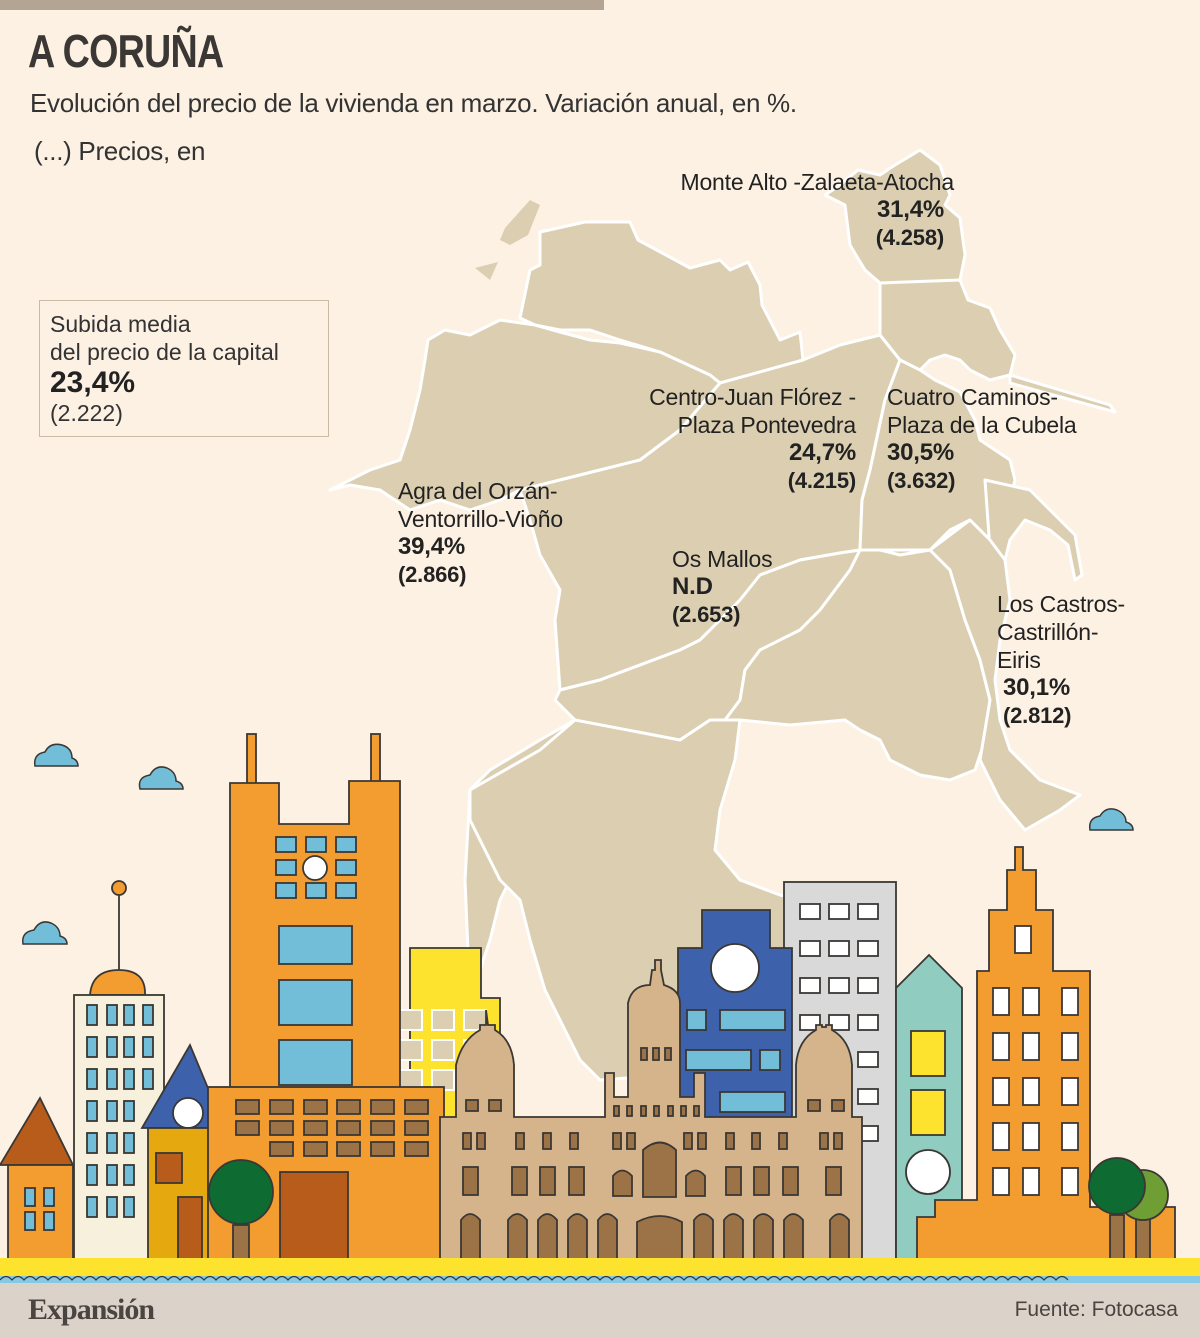  I want to click on district-pct: 30,1%, so click(1037, 687).